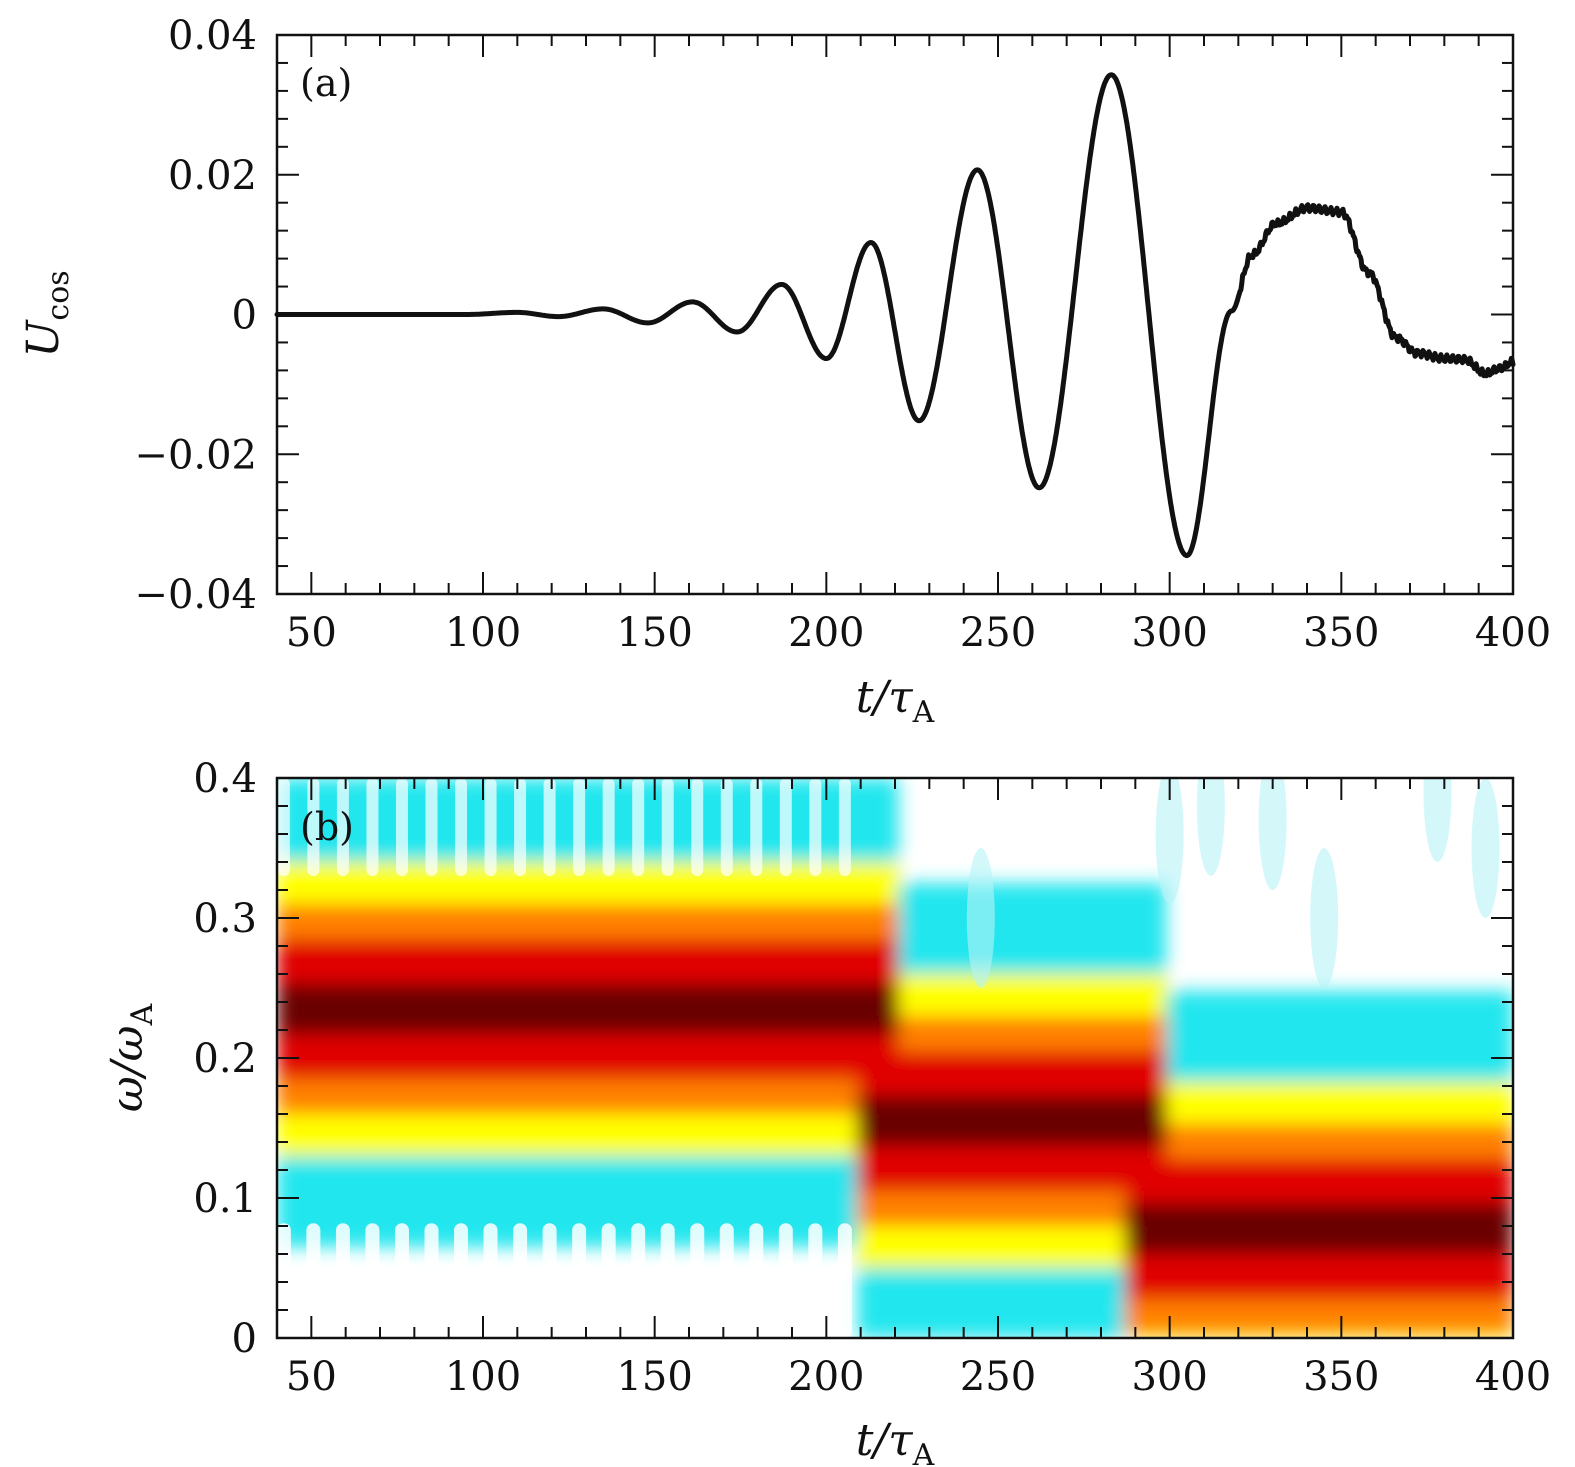  Describe the element at coordinates (225, 1199) in the screenshot. I see `y-tick-label: 0.1` at that location.